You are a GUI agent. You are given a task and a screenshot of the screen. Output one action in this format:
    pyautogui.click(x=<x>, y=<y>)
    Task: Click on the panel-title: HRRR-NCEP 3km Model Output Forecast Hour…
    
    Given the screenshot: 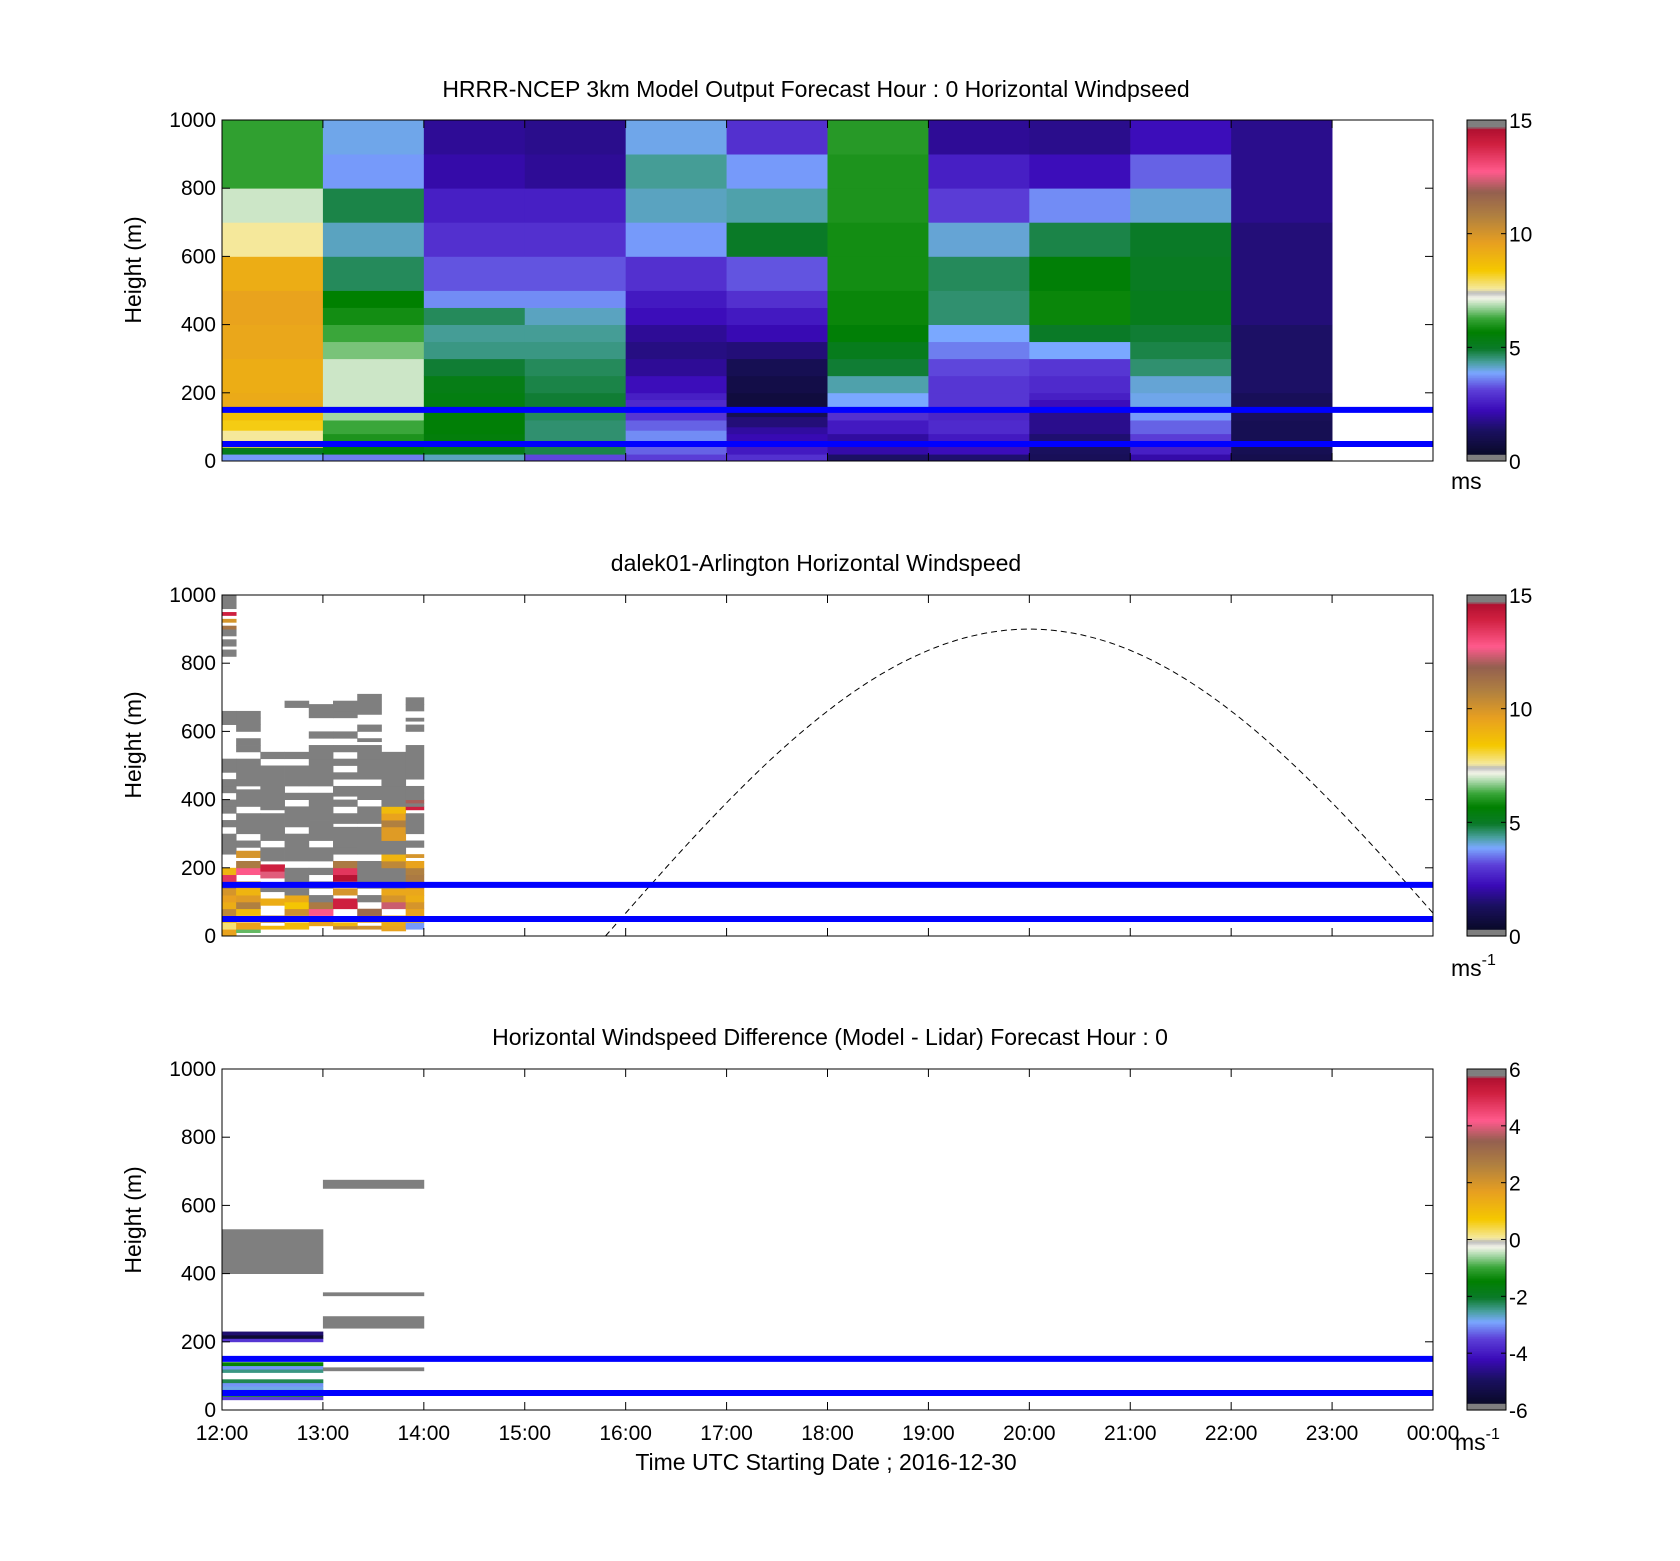 What is the action you would take?
    pyautogui.click(x=815, y=89)
    